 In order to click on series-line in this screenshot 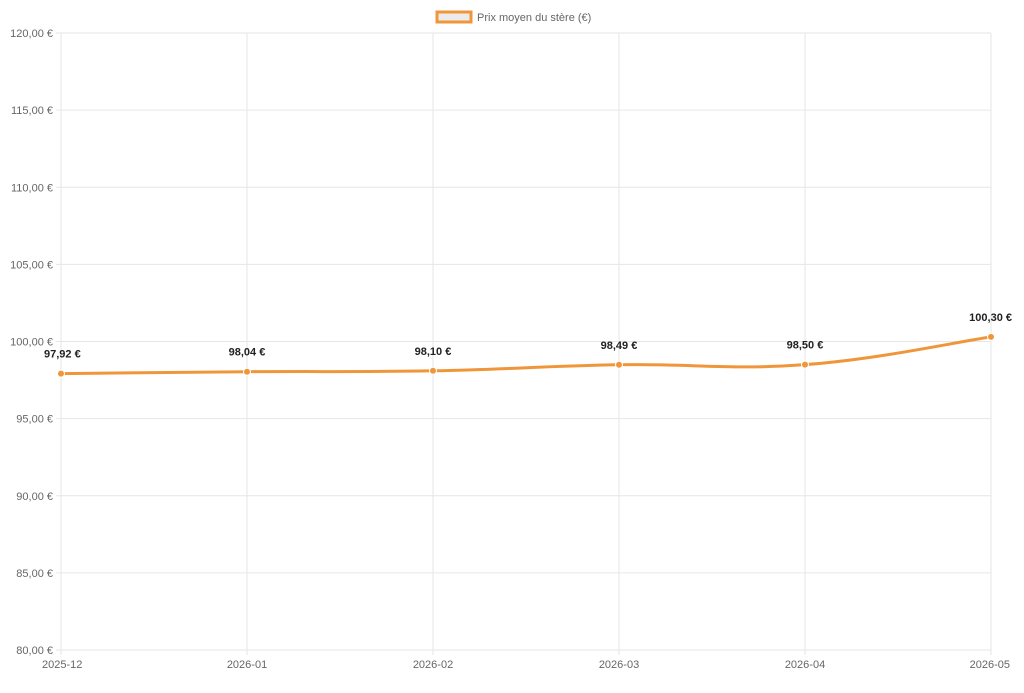, I will do `click(526, 355)`.